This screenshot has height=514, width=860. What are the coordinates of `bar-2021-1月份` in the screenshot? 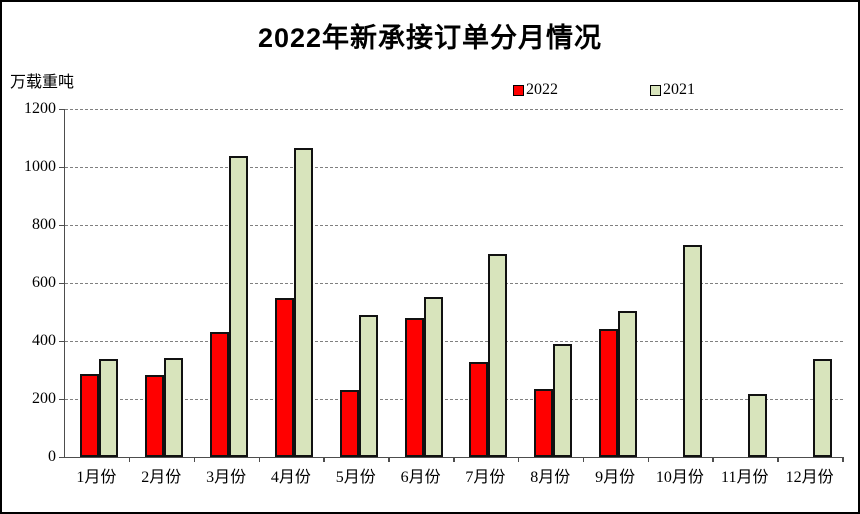 It's located at (109, 407).